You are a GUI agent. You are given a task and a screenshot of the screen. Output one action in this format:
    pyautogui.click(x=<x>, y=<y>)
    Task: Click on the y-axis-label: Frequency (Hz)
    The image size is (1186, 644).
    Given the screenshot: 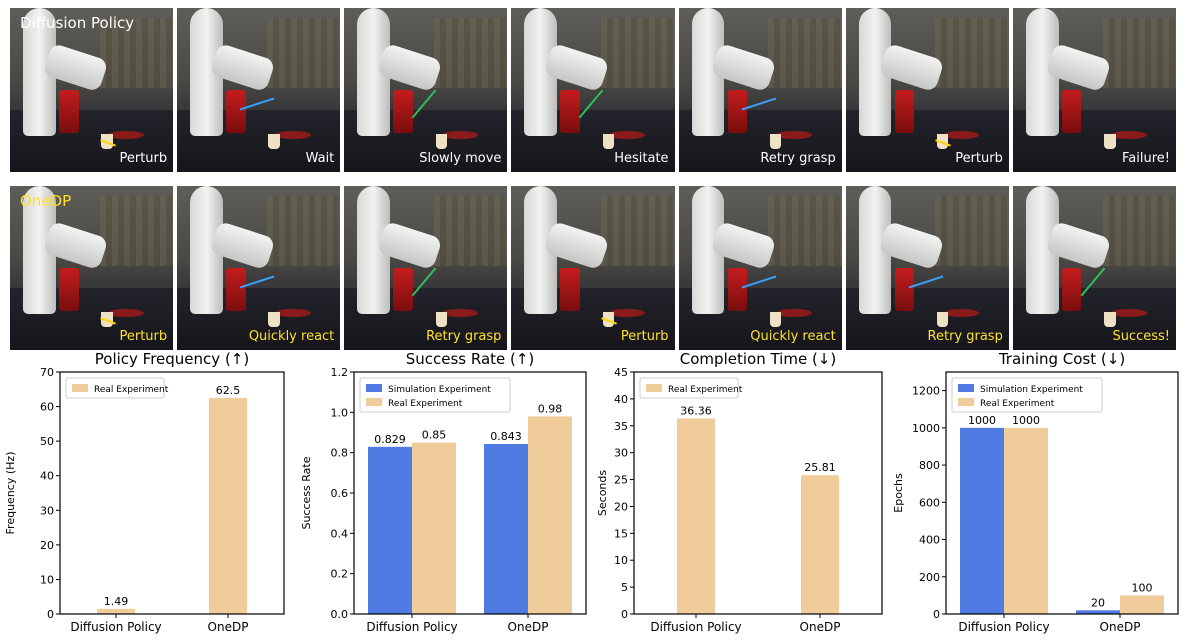 What is the action you would take?
    pyautogui.click(x=10, y=493)
    